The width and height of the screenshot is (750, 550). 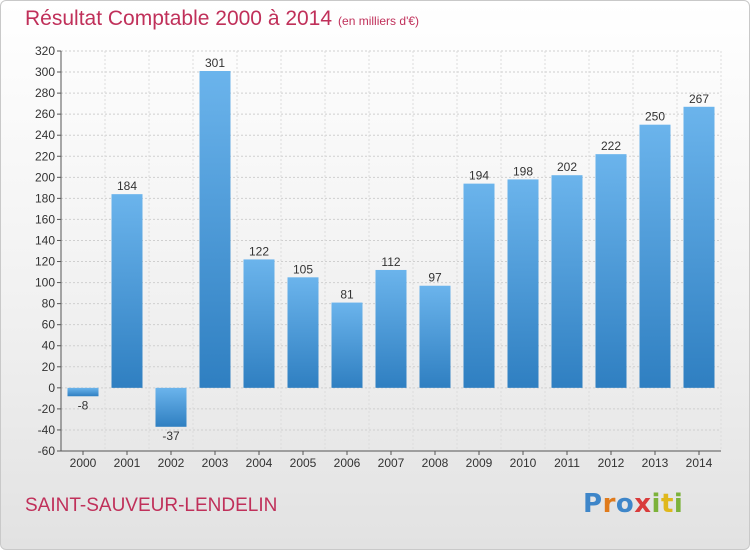 I want to click on bar-2006, so click(x=347, y=345).